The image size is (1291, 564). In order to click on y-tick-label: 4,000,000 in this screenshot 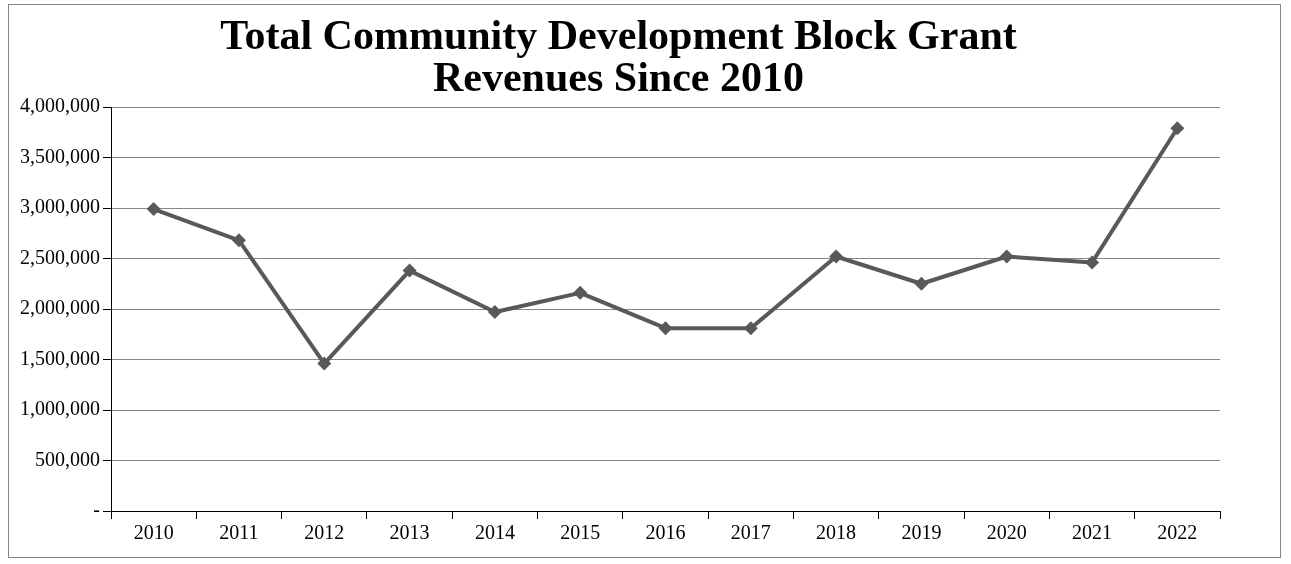, I will do `click(60, 105)`.